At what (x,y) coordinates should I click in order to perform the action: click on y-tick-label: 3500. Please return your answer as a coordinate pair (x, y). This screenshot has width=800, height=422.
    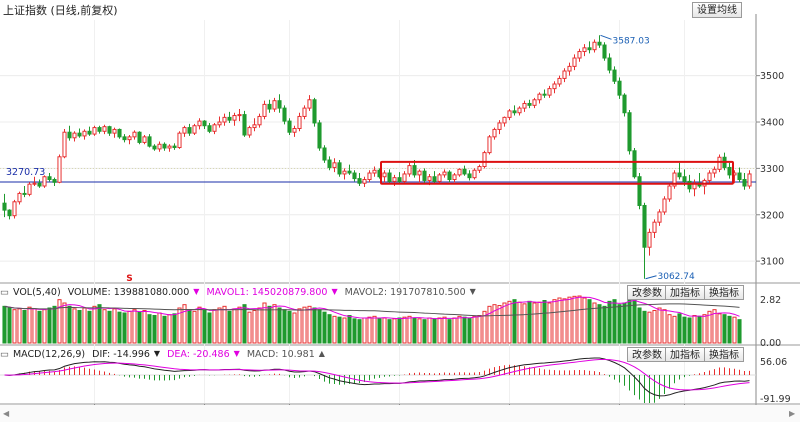
    Looking at the image, I should click on (772, 76).